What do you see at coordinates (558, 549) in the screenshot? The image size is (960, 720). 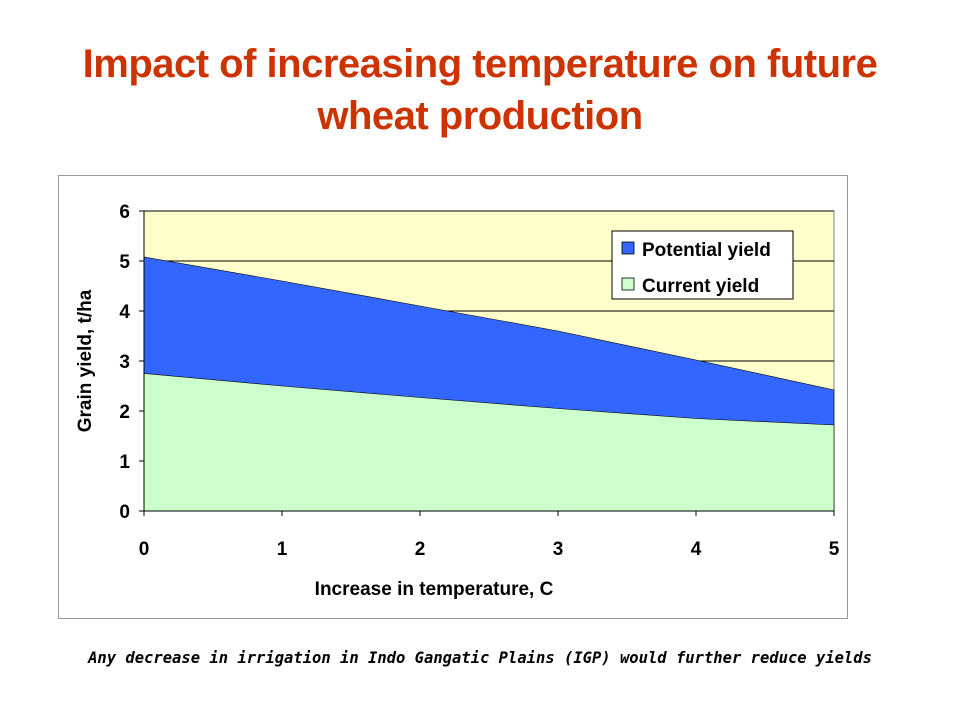 I see `x-tick-label-3: 3` at bounding box center [558, 549].